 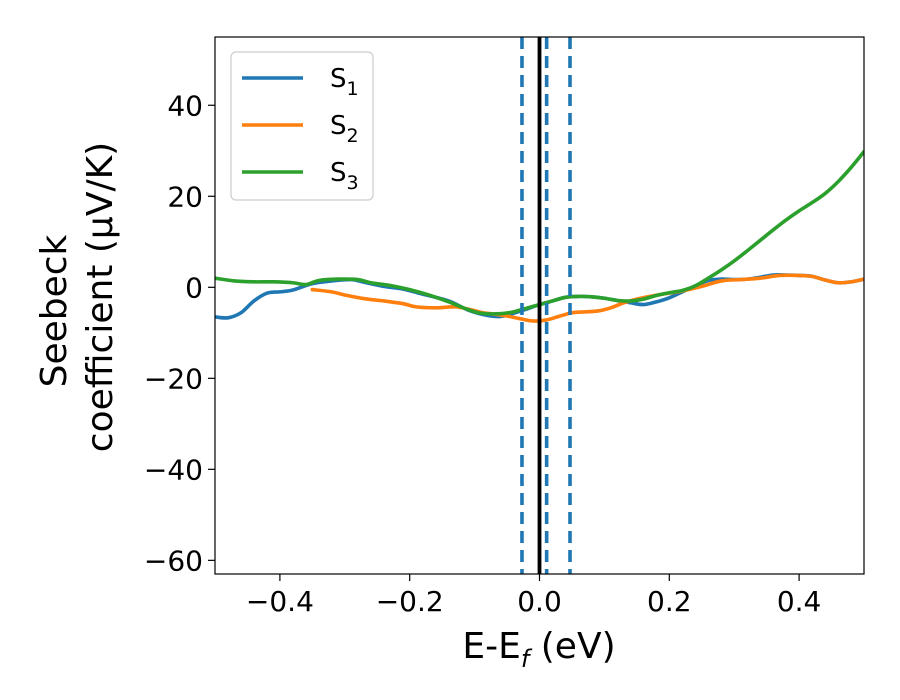 What do you see at coordinates (173, 469) in the screenshot?
I see `y-tick-label: −40` at bounding box center [173, 469].